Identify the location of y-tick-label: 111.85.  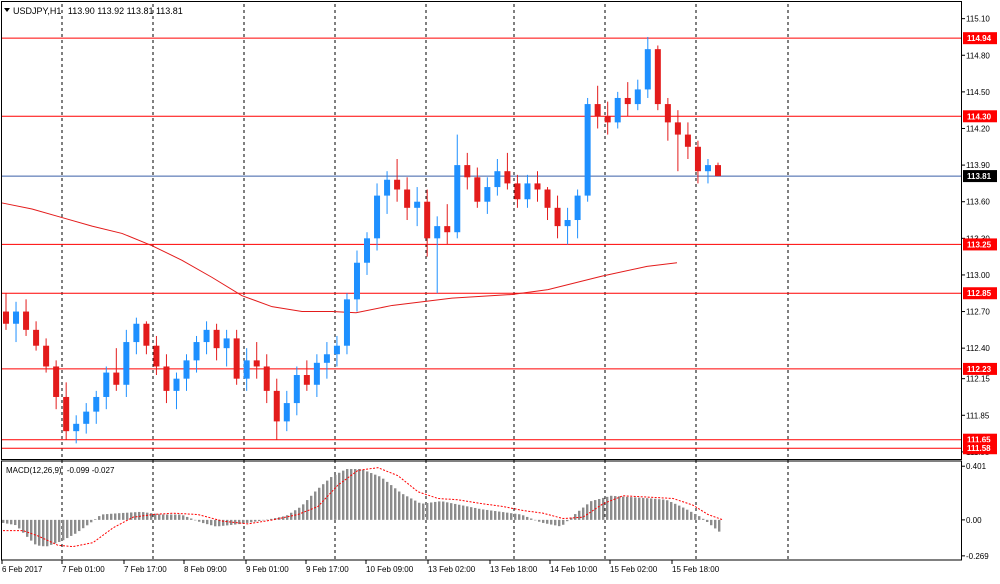
(978, 415).